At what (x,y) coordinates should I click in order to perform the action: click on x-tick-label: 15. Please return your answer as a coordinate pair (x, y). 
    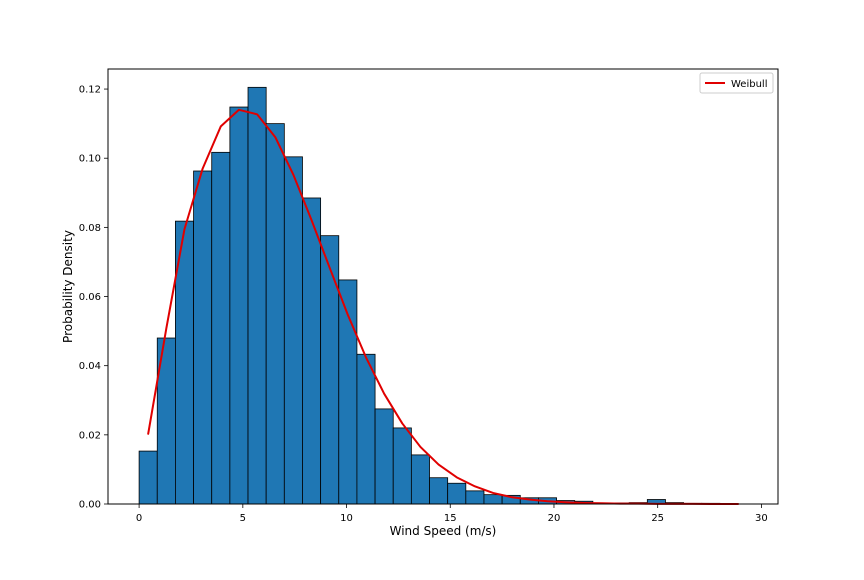
    Looking at the image, I should click on (450, 518).